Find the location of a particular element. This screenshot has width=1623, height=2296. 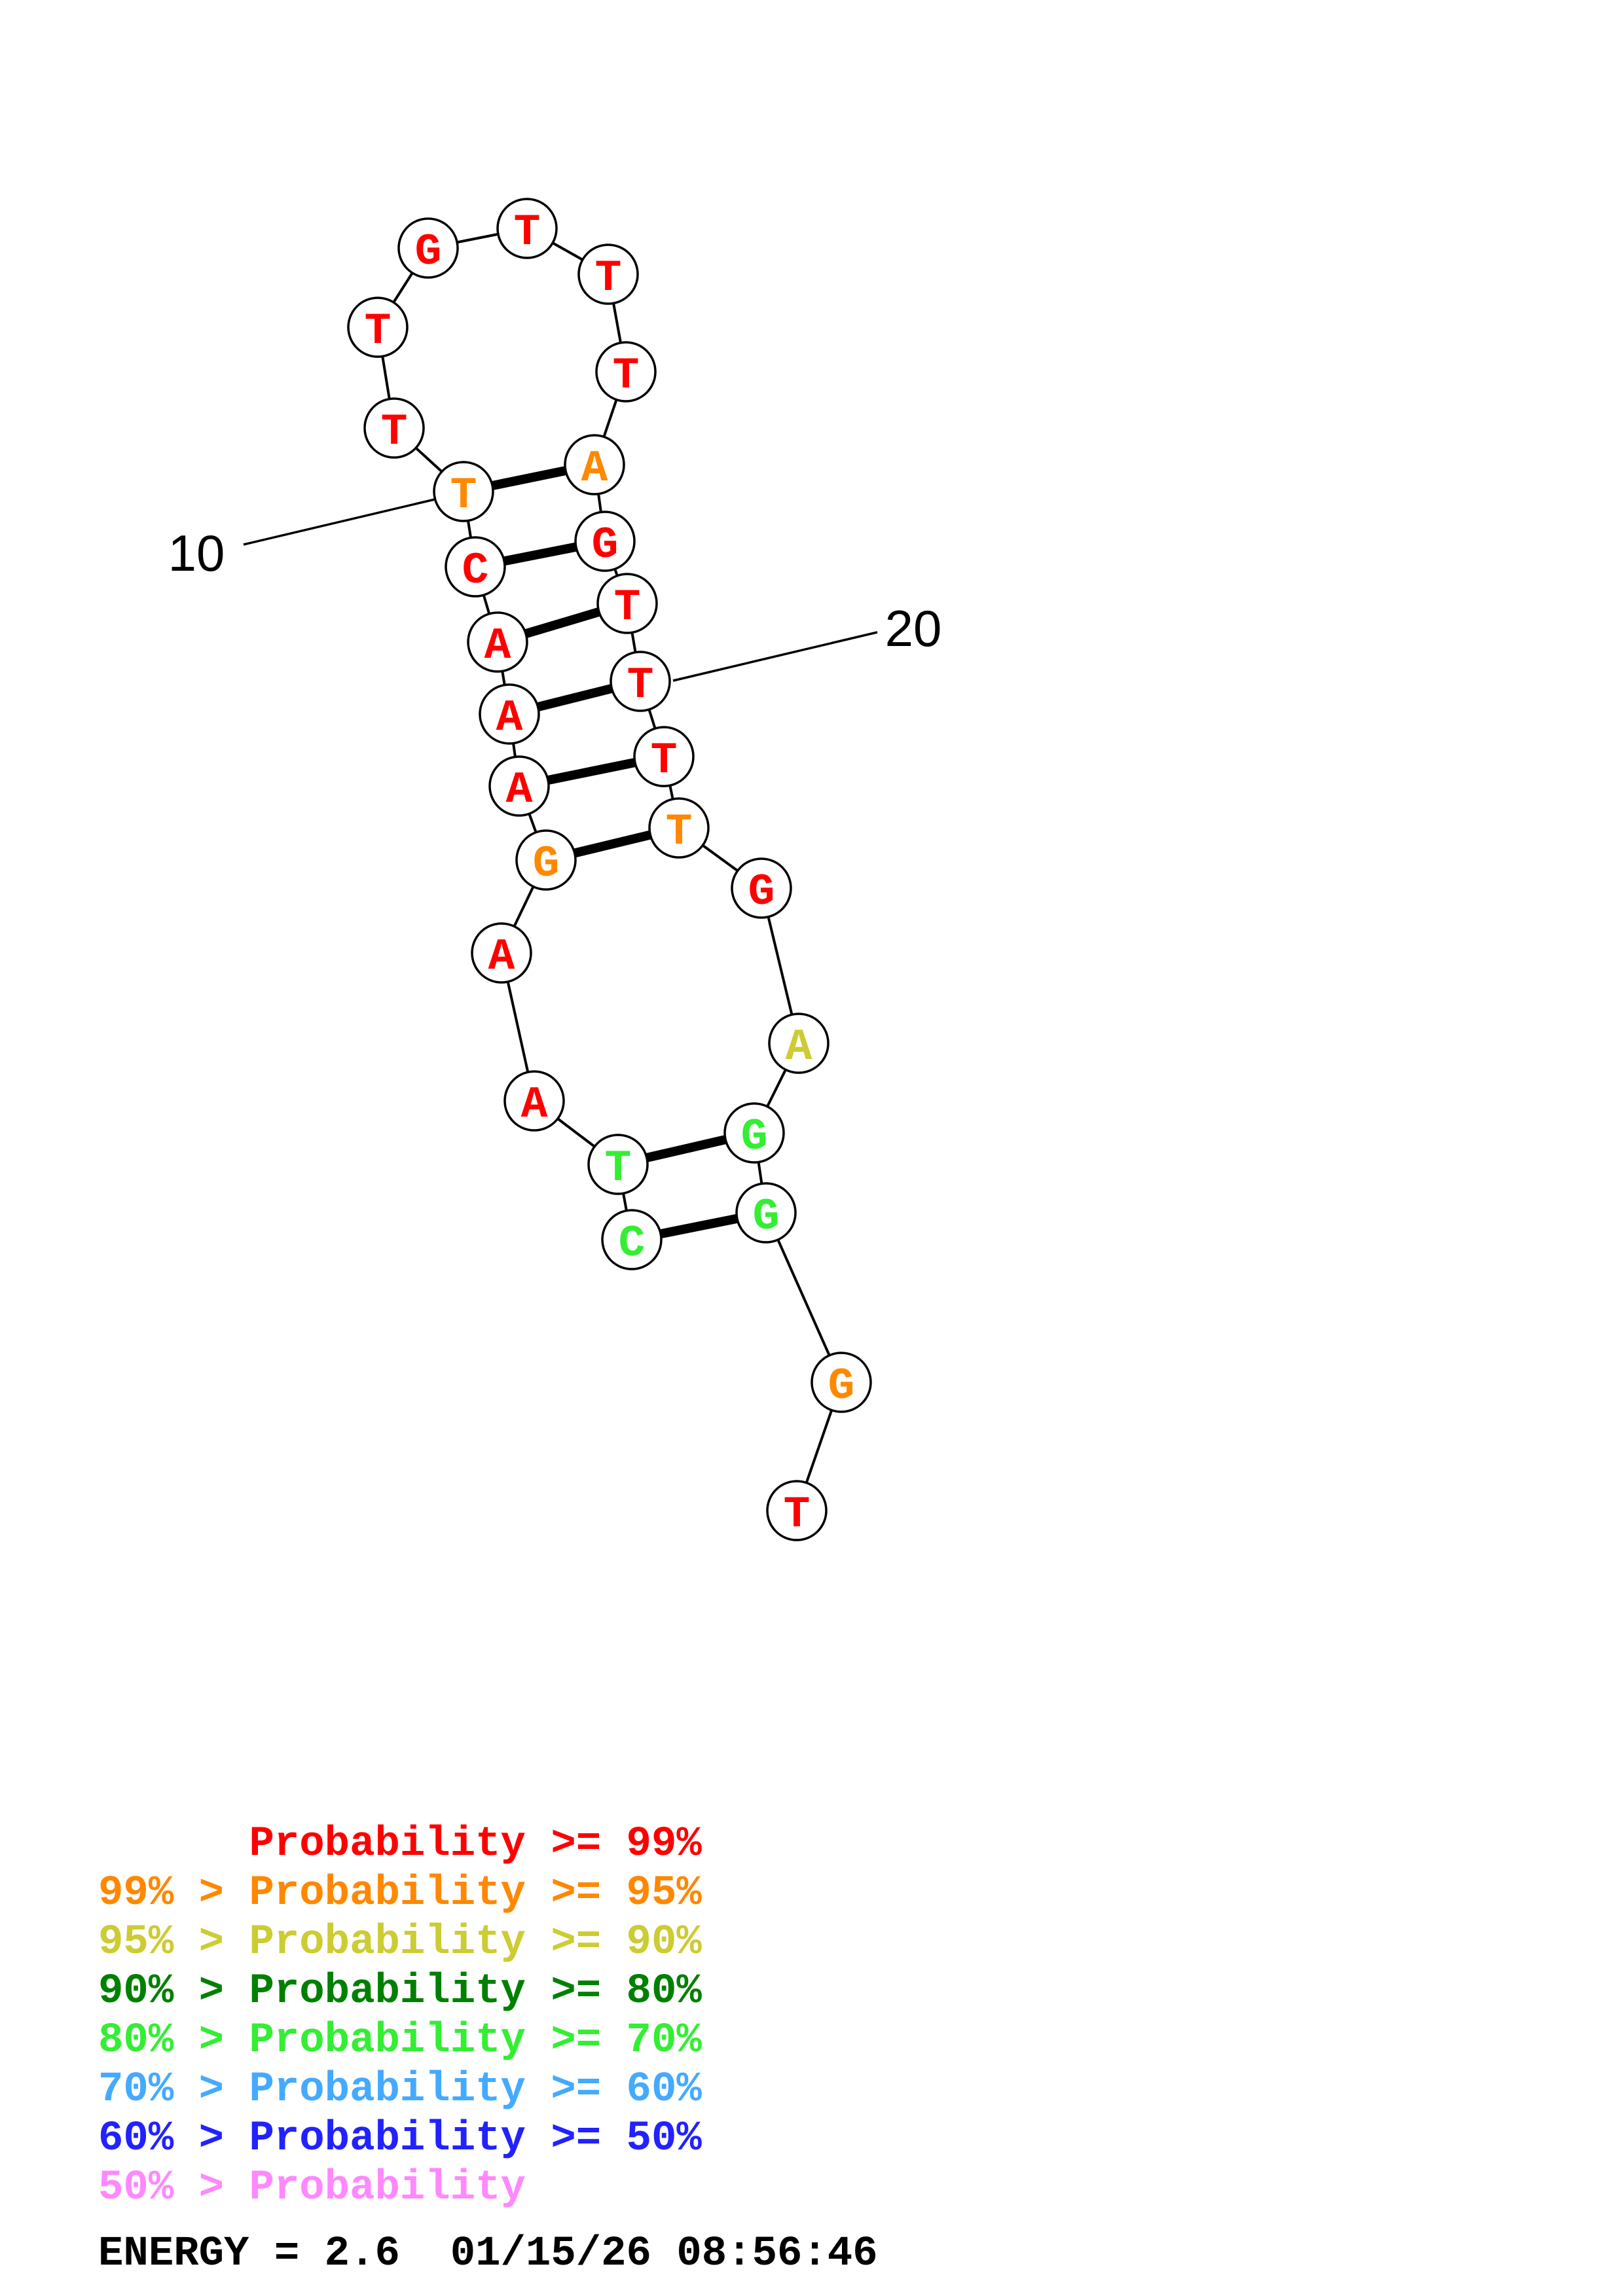

nucleotide-18-G: G is located at coordinates (605, 541).